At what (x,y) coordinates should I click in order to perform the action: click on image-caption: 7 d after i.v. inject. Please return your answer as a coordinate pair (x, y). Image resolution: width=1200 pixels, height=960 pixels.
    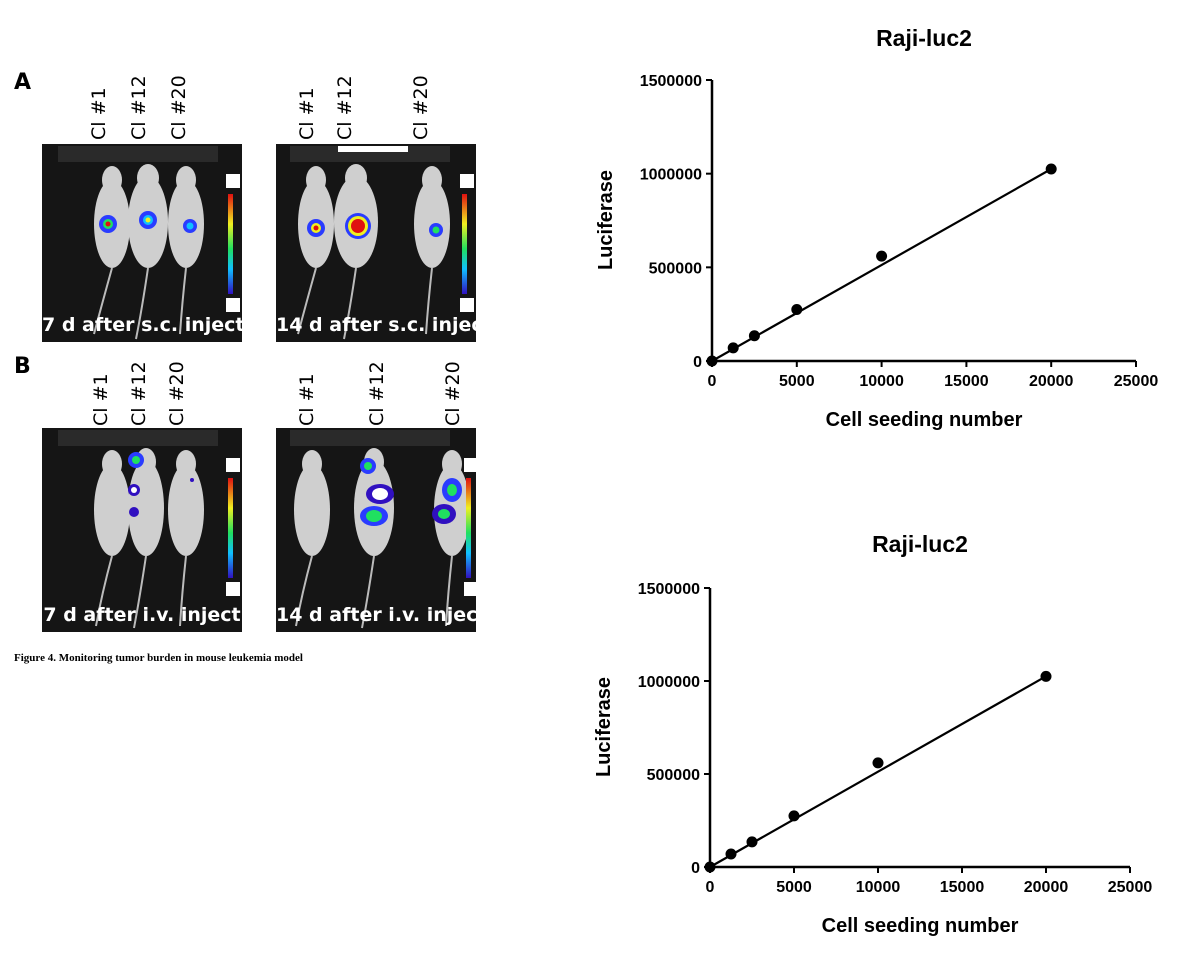
    Looking at the image, I should click on (142, 615).